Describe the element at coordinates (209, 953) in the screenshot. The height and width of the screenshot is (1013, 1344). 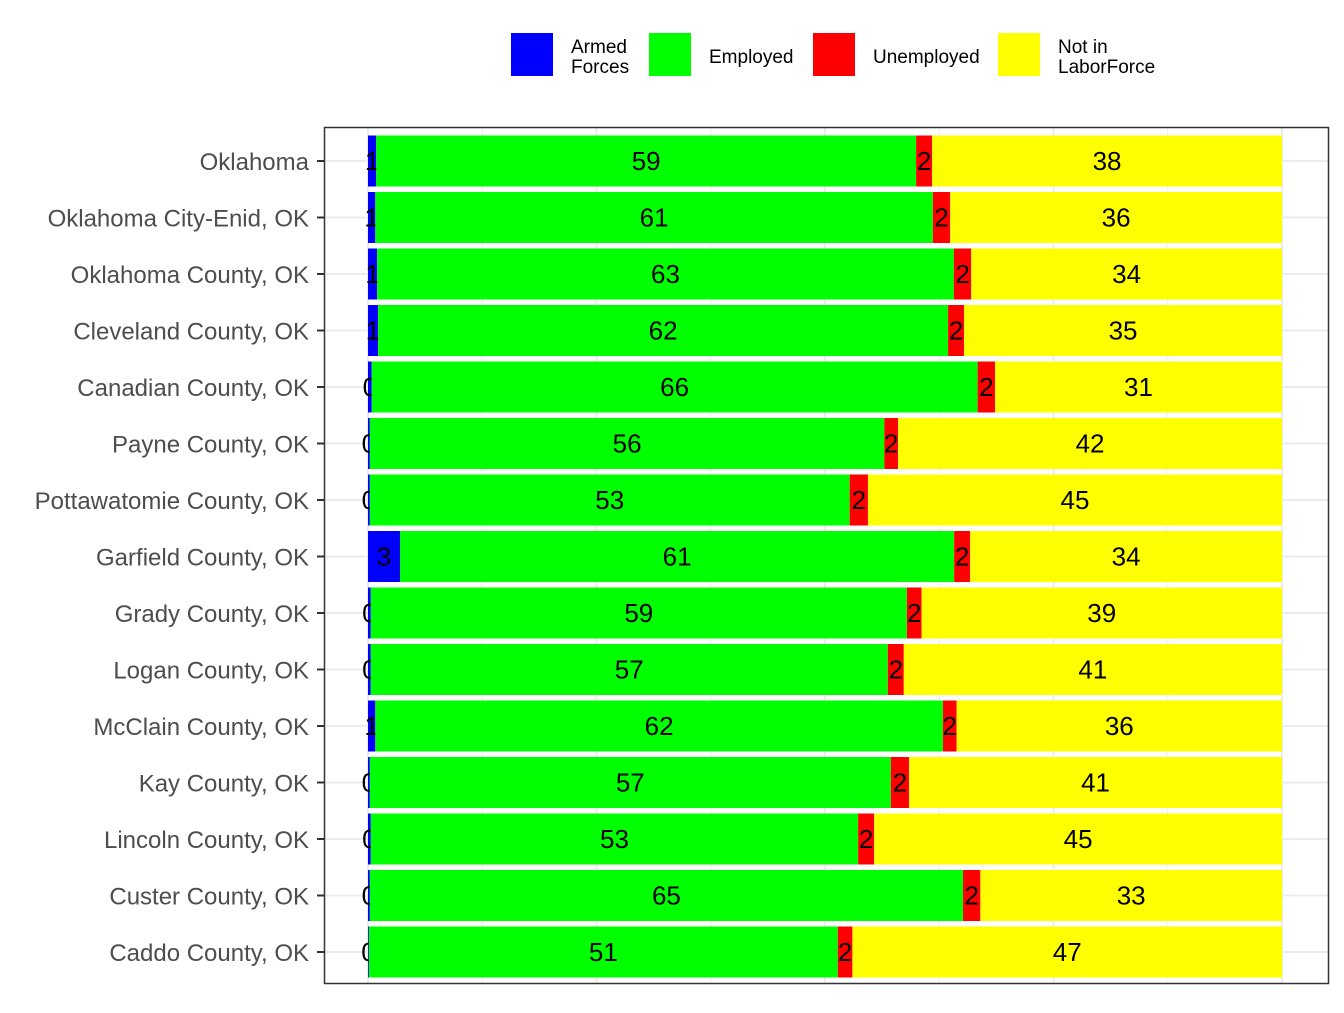
I see `y-tick-label: Caddo County, OK` at that location.